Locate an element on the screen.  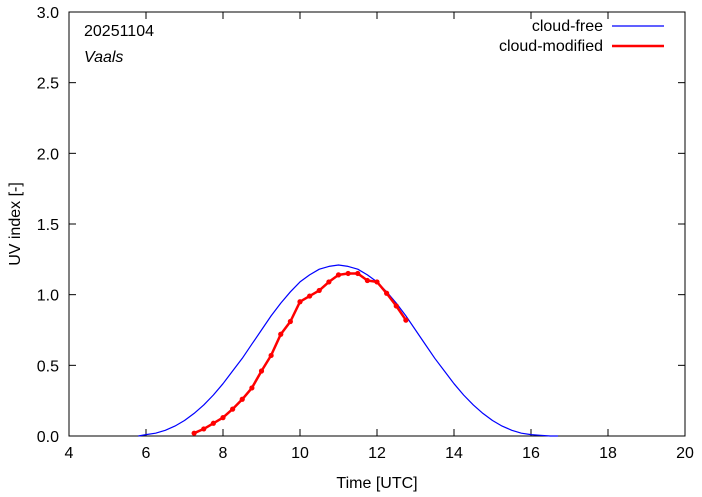
x-tick-label: 14 is located at coordinates (454, 453).